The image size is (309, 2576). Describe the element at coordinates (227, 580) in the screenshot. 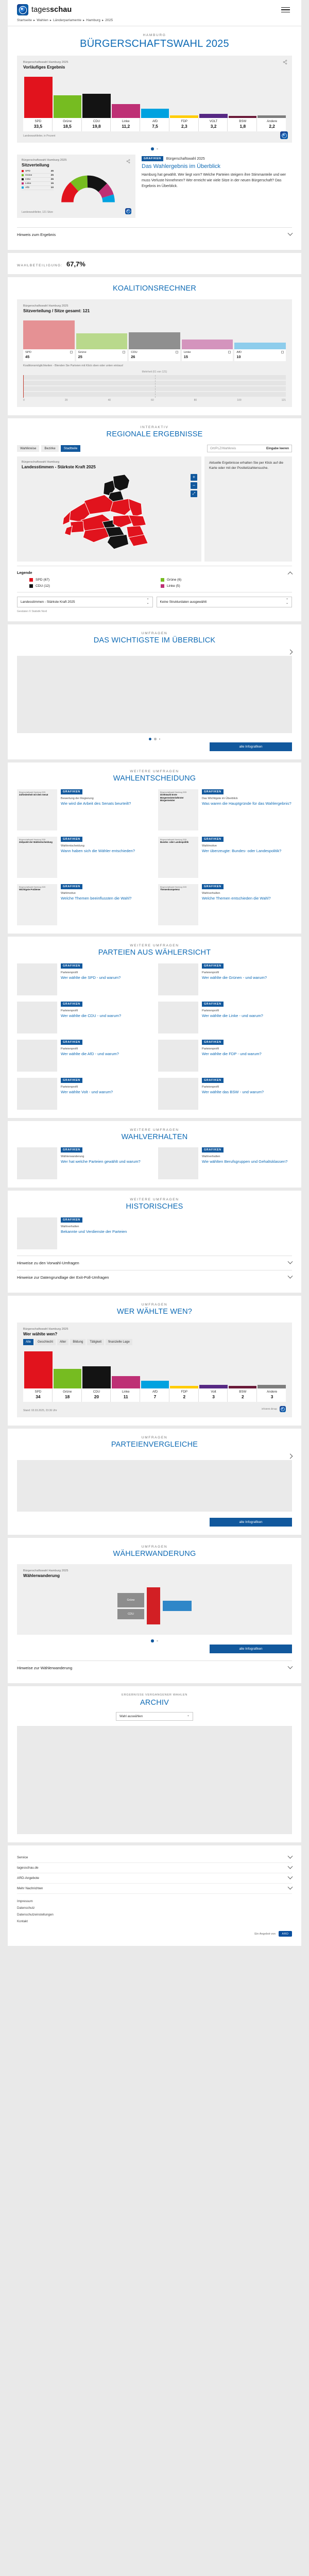

I see `map-legend-item: Grüne (6)` at that location.